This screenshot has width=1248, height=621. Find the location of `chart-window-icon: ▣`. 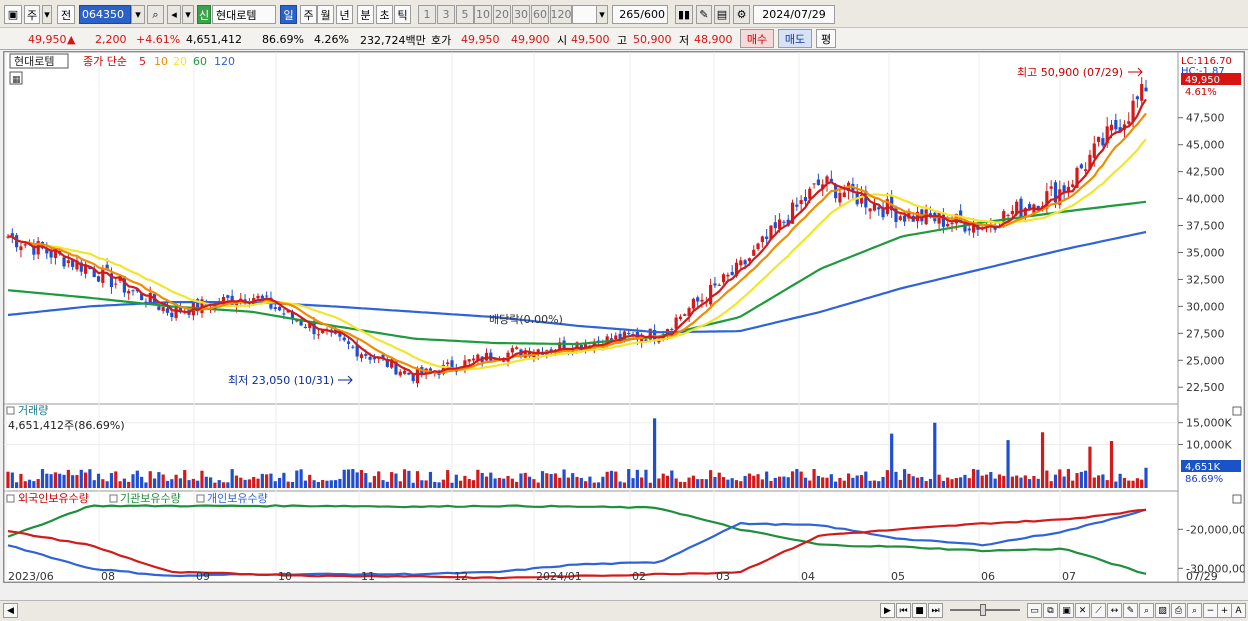

chart-window-icon: ▣ is located at coordinates (13, 14).